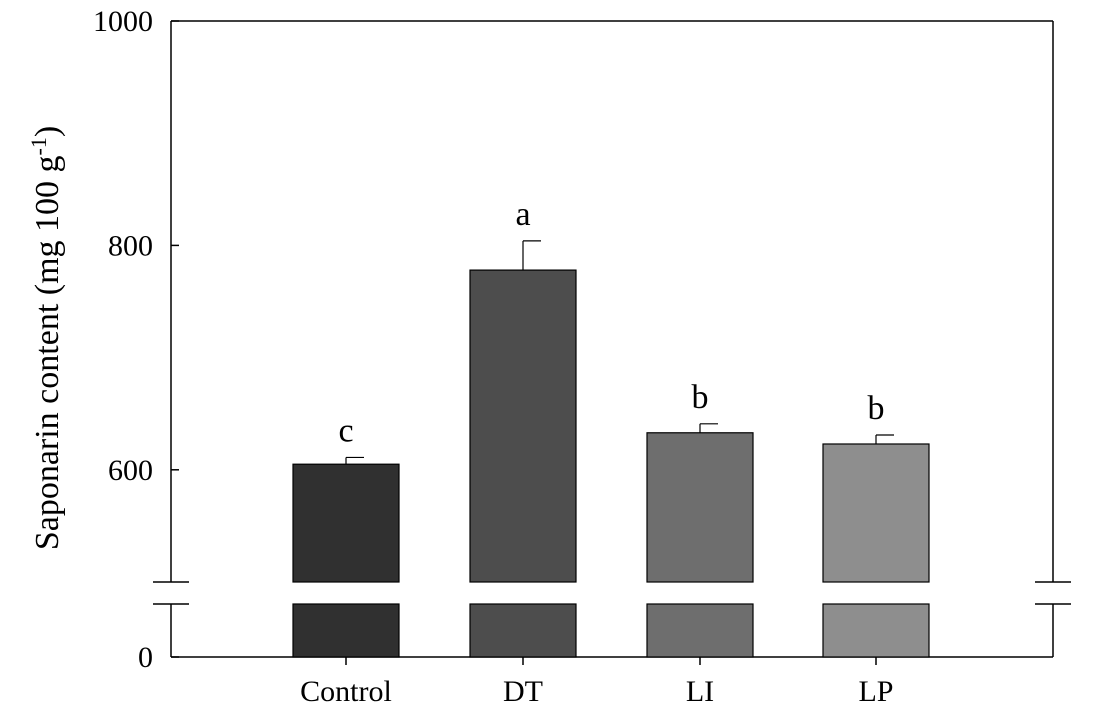  I want to click on significance-label: c, so click(345, 430).